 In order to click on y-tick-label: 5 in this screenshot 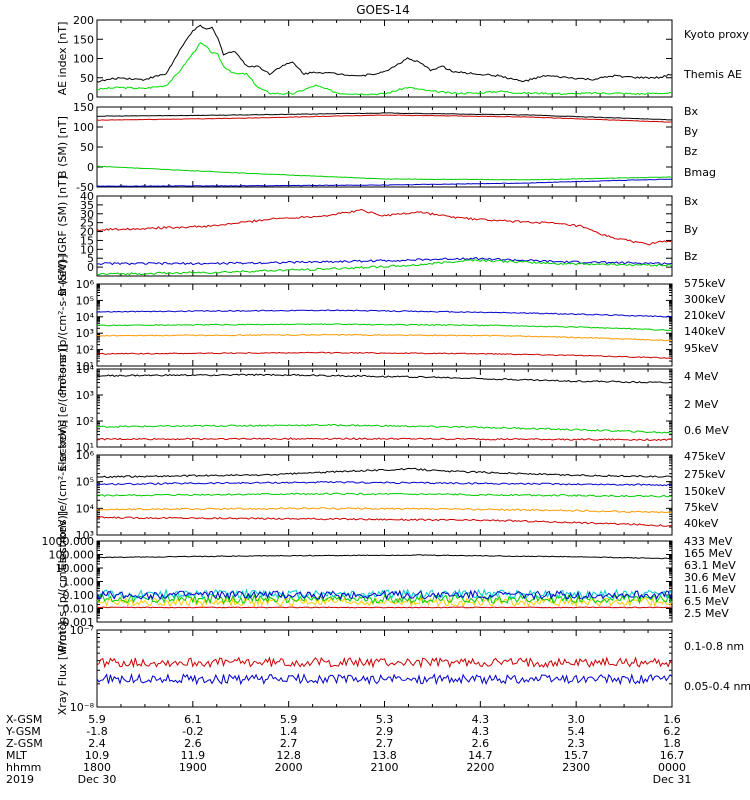, I will do `click(90, 258)`.